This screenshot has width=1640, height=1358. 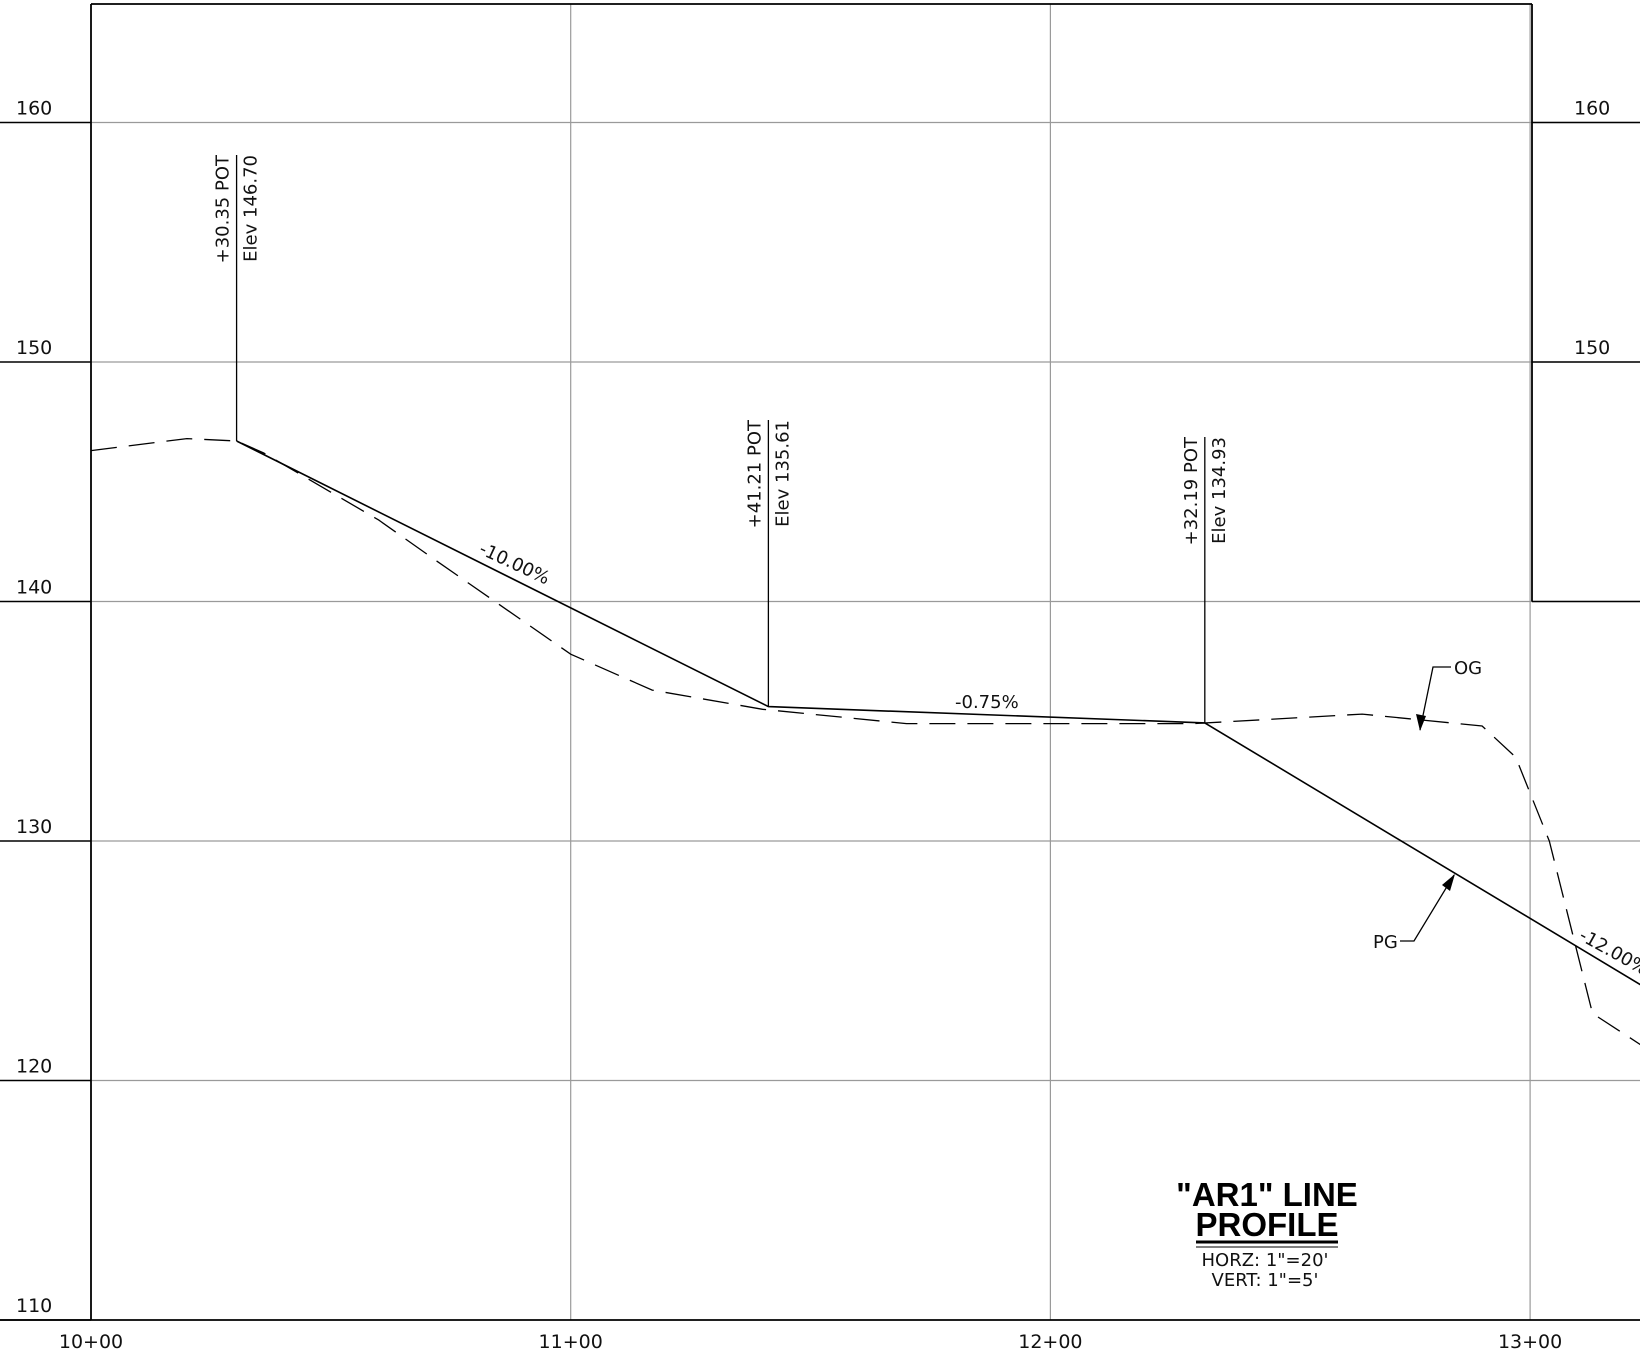 What do you see at coordinates (1427, 908) in the screenshot?
I see `pg-leader` at bounding box center [1427, 908].